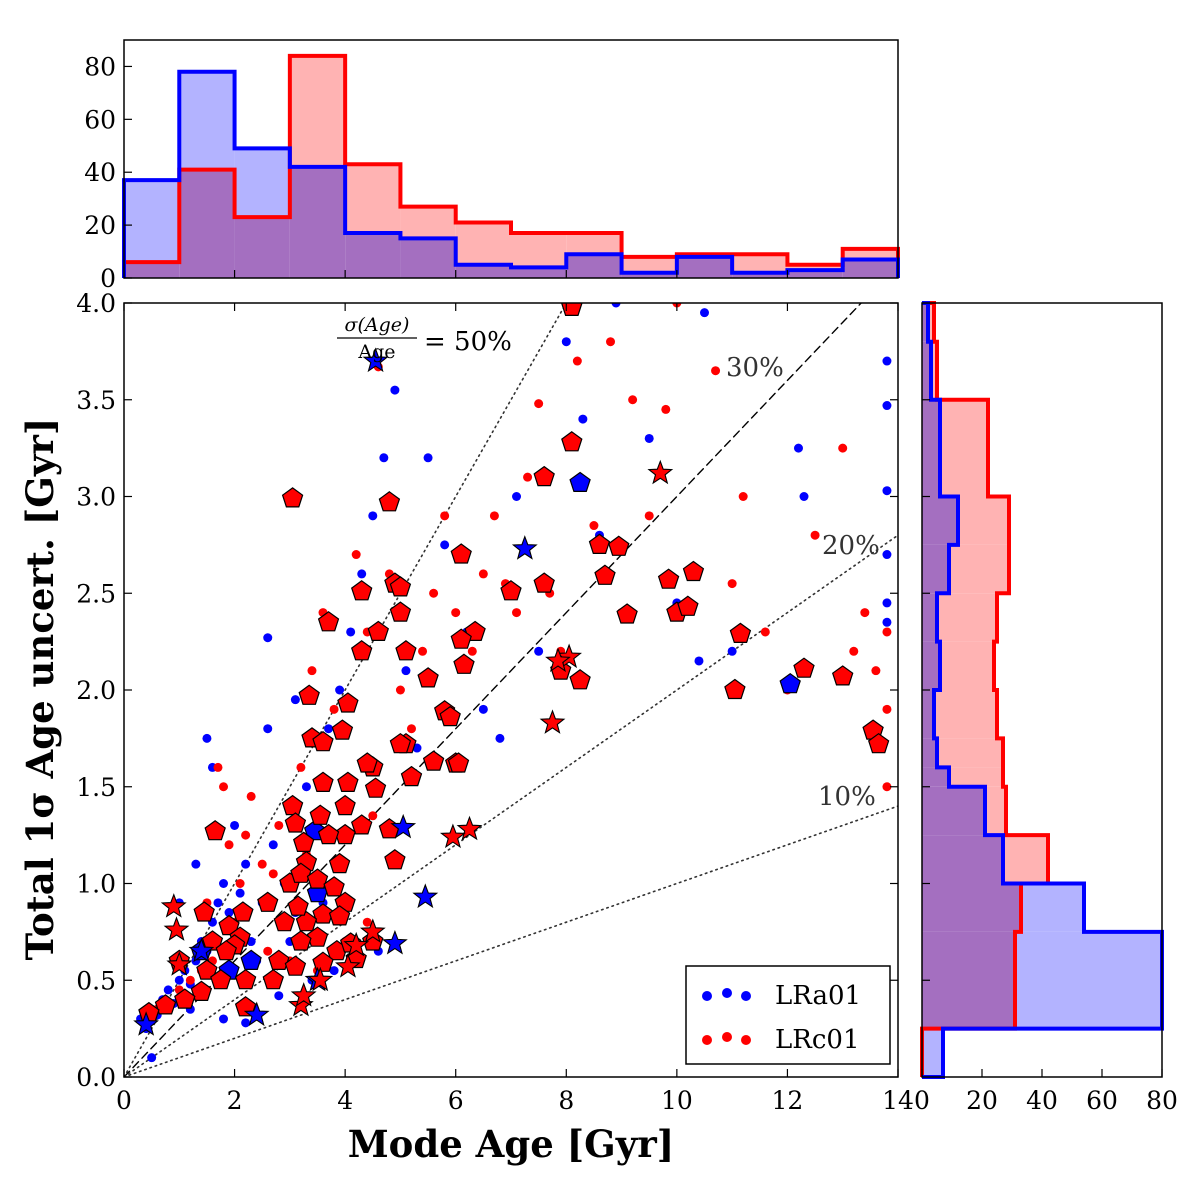 The width and height of the screenshot is (1200, 1200). Describe the element at coordinates (96, 497) in the screenshot. I see `y-tick-label: 3.0` at that location.